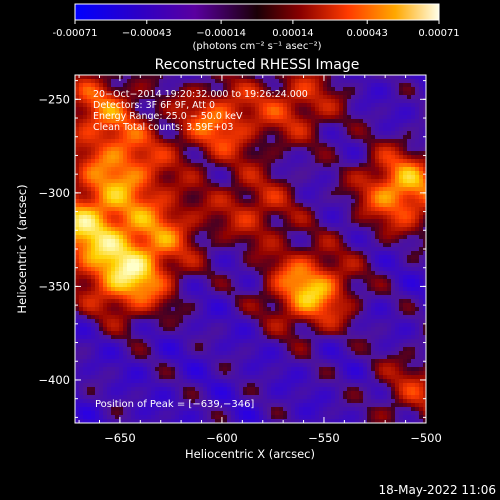 The height and width of the screenshot is (500, 500). Describe the element at coordinates (154, 105) in the screenshot. I see `annotation-detectors: Detectors: 3F 6F 9F, Att 0` at that location.